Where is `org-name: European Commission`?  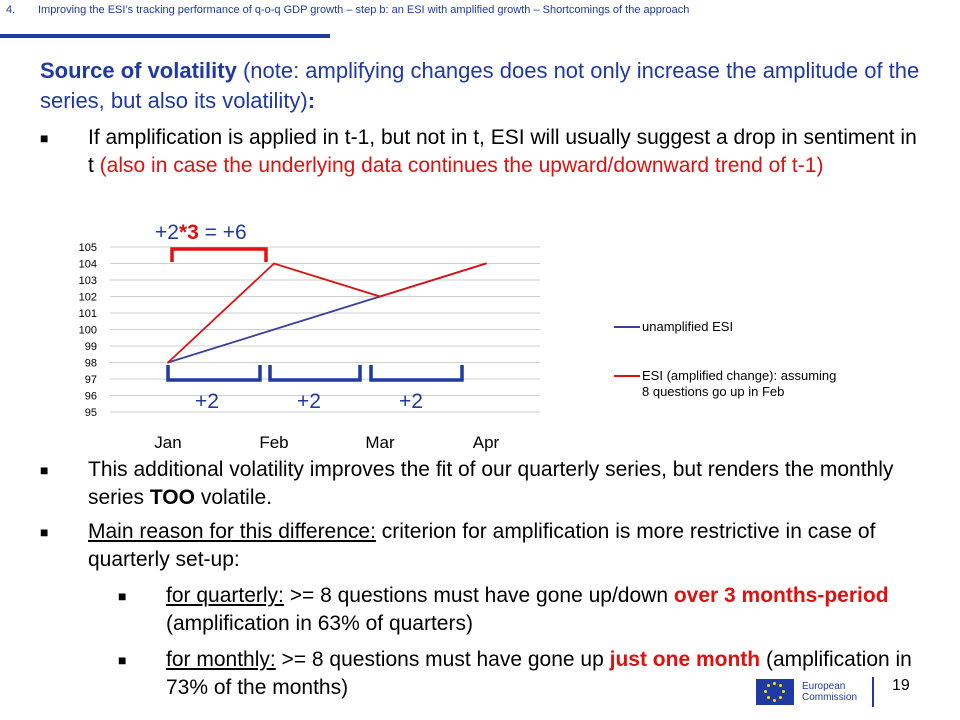 org-name: European Commission is located at coordinates (829, 692).